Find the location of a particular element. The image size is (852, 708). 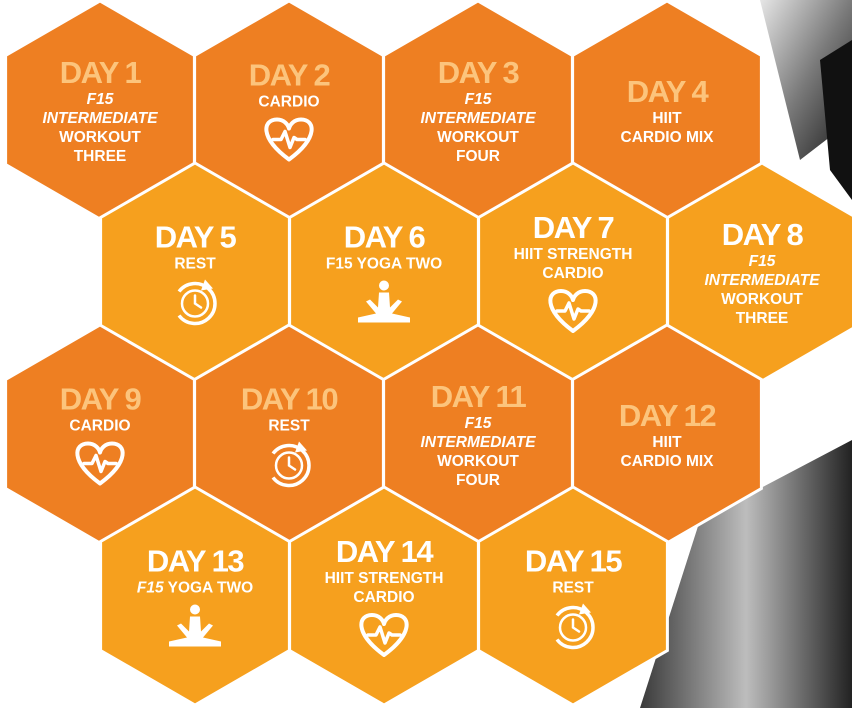

day-title: DAY 6 is located at coordinates (385, 237).